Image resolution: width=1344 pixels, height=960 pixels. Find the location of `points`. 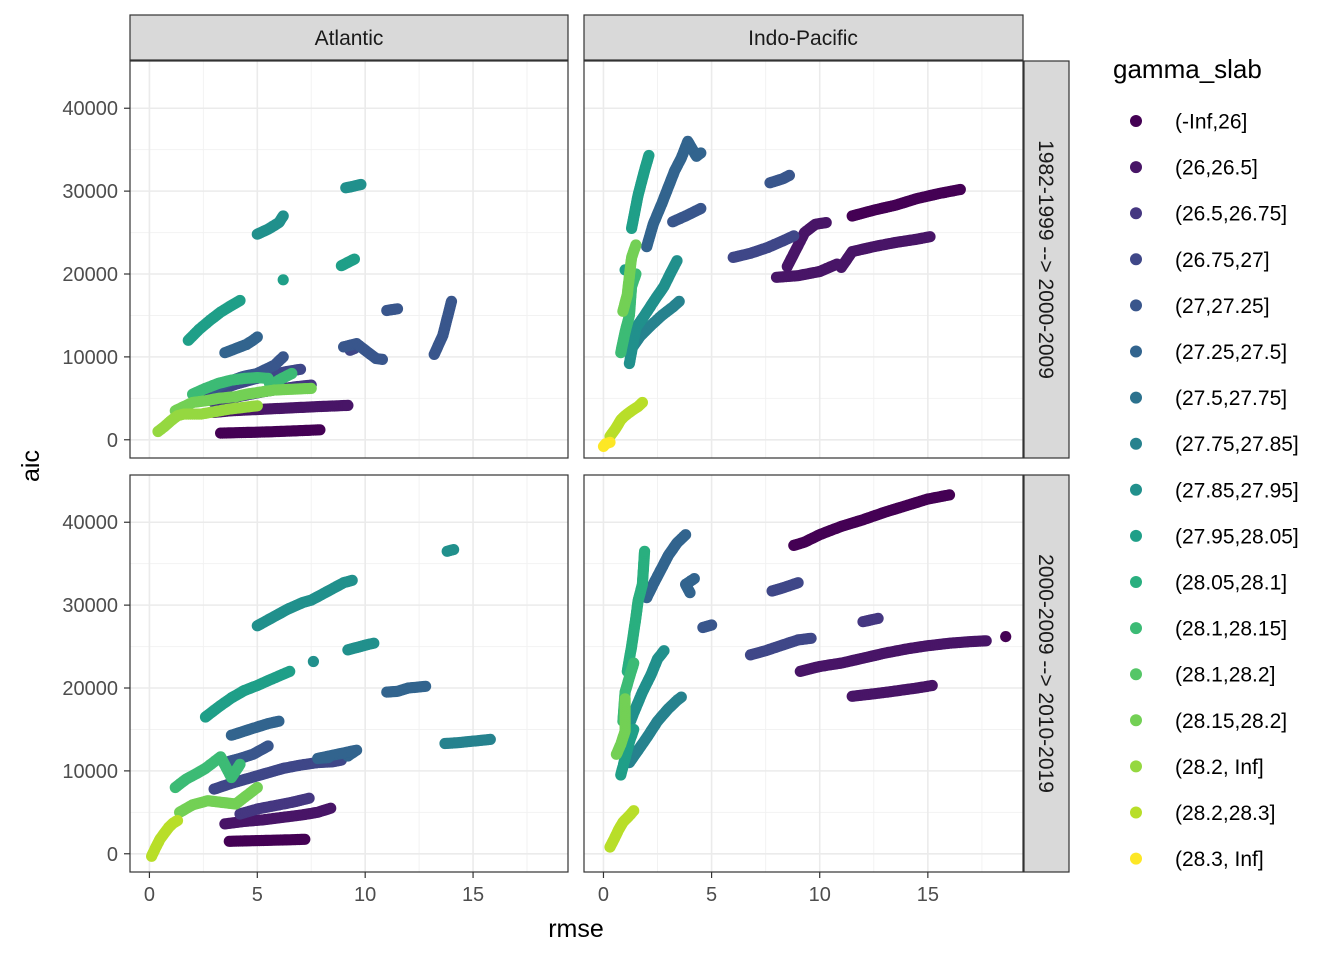

points is located at coordinates (808, 671).